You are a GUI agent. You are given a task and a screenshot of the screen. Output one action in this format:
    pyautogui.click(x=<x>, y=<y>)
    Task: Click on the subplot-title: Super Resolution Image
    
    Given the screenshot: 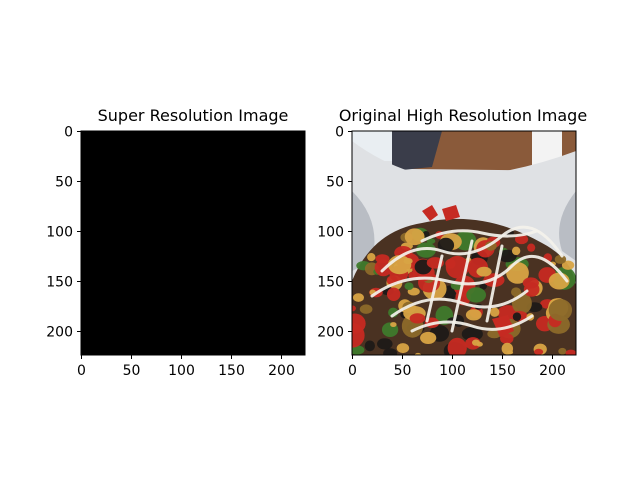 What is the action you would take?
    pyautogui.click(x=193, y=115)
    